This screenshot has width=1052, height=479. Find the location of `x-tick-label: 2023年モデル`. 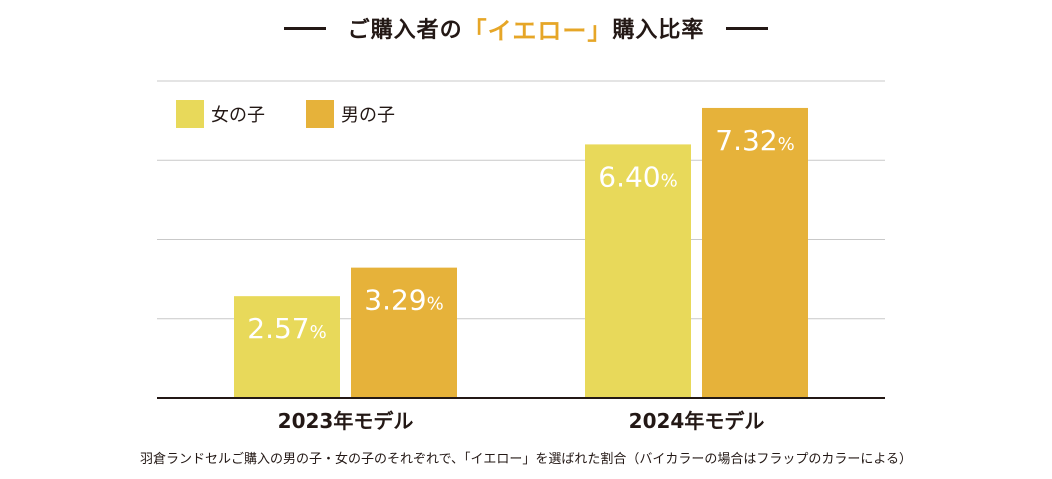

x-tick-label: 2023年モデル is located at coordinates (346, 421).